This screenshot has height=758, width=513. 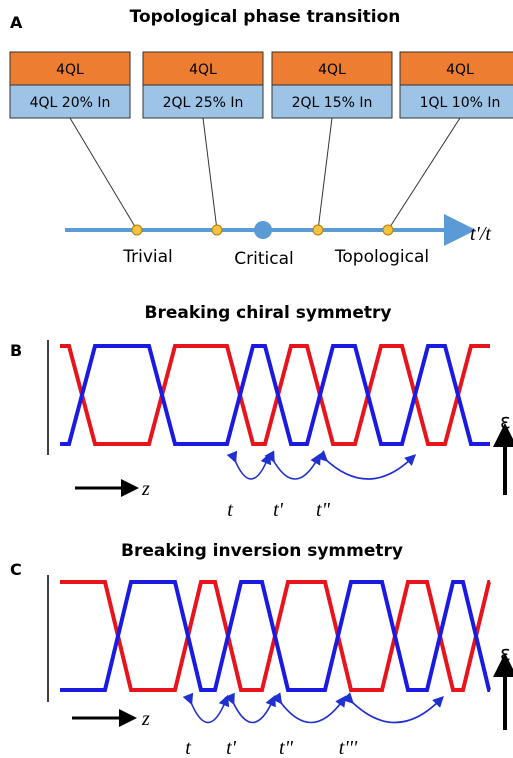 What do you see at coordinates (16, 350) in the screenshot?
I see `panel-label: B` at bounding box center [16, 350].